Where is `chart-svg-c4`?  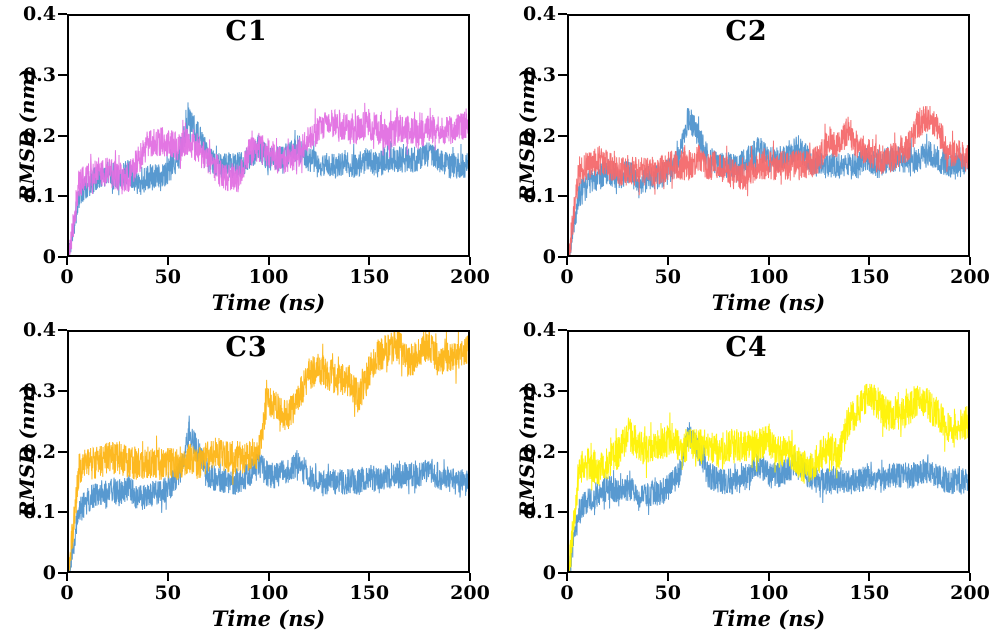
chart-svg-c4 is located at coordinates (768, 477).